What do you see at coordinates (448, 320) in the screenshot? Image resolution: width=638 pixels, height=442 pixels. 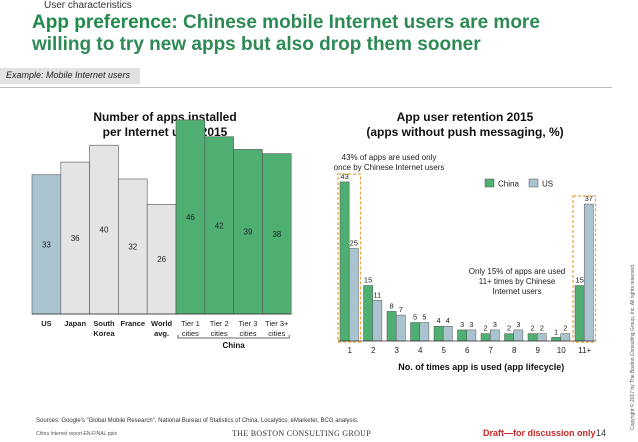 I see `bar-value-us-4: 4` at bounding box center [448, 320].